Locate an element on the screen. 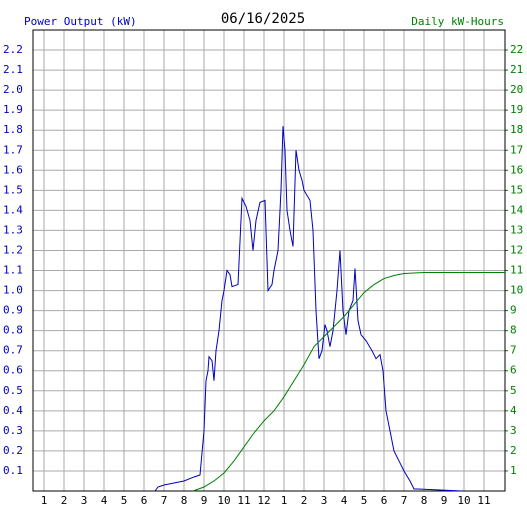 The width and height of the screenshot is (527, 510). y-tick-label: 1.8 is located at coordinates (13, 129).